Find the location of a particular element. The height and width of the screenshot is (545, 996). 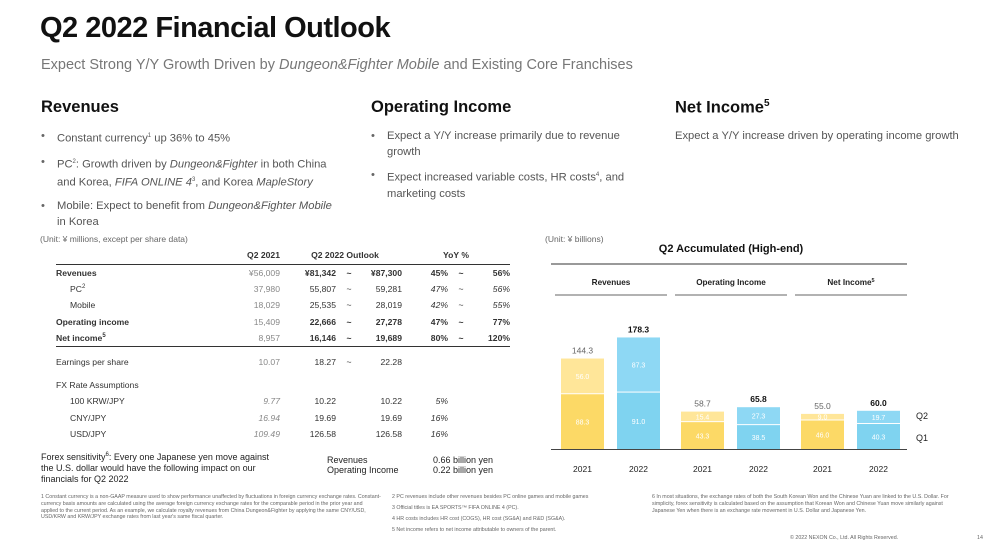

table-spacer-row is located at coordinates (283, 373).